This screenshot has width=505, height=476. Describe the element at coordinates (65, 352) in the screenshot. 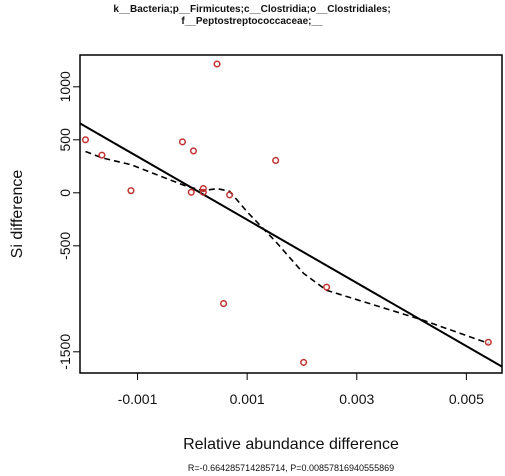

I see `y-tick-label: -1500` at that location.